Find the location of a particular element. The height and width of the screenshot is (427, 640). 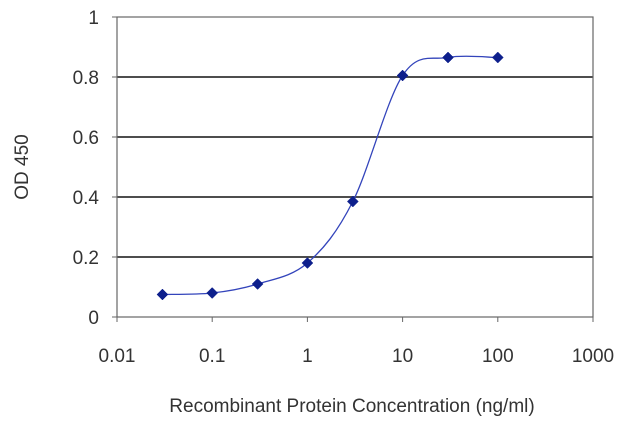

x-tick-label-2: 1 is located at coordinates (307, 356).